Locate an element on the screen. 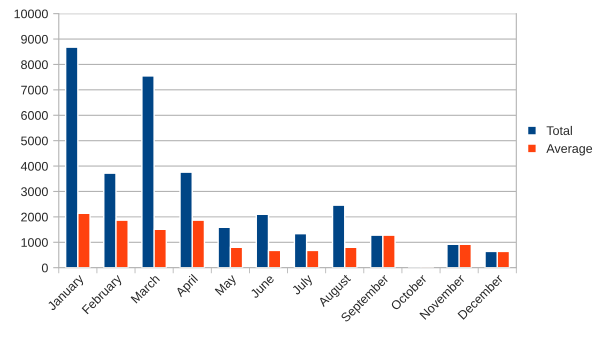  y-tick-label: 4000 is located at coordinates (34, 166).